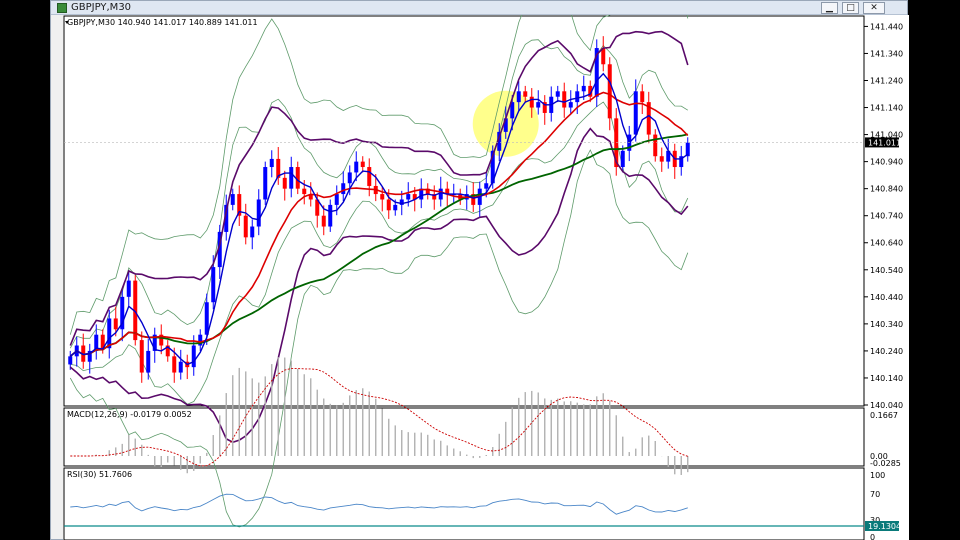 This screenshot has height=540, width=960. Describe the element at coordinates (479, 8) in the screenshot. I see `title-bar: GBPJPY,M30 ▁ □ ✕` at that location.